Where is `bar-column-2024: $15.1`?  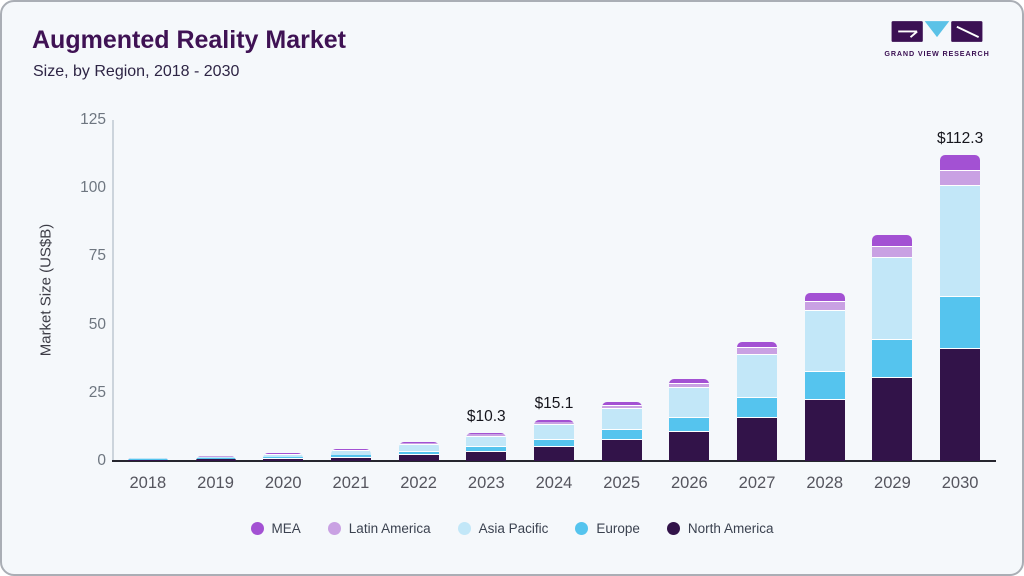
bar-column-2024: $15.1 is located at coordinates (554, 290).